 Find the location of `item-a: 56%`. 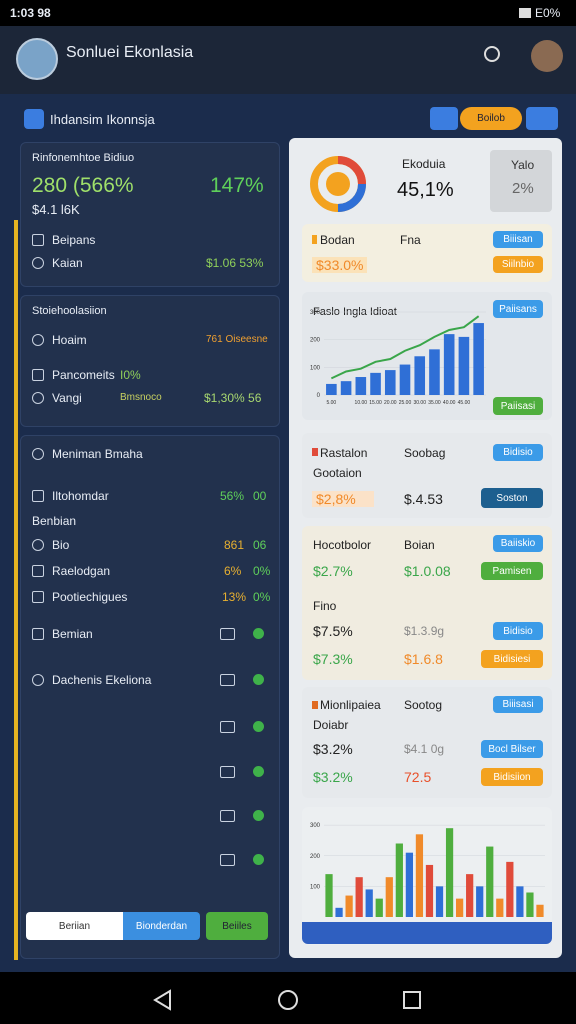

item-a: 56% is located at coordinates (232, 496).